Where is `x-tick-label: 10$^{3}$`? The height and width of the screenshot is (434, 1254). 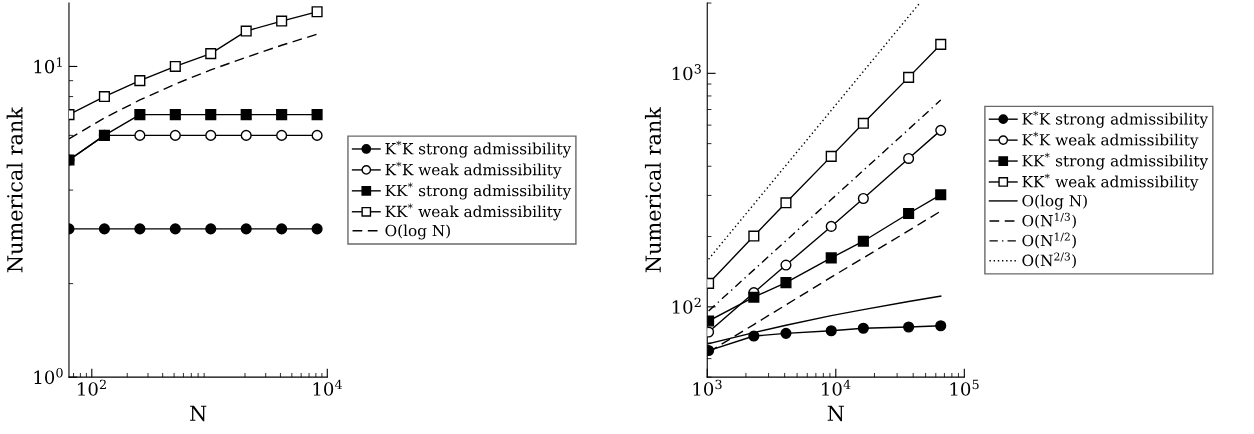 x-tick-label: 10$^{3}$ is located at coordinates (707, 387).